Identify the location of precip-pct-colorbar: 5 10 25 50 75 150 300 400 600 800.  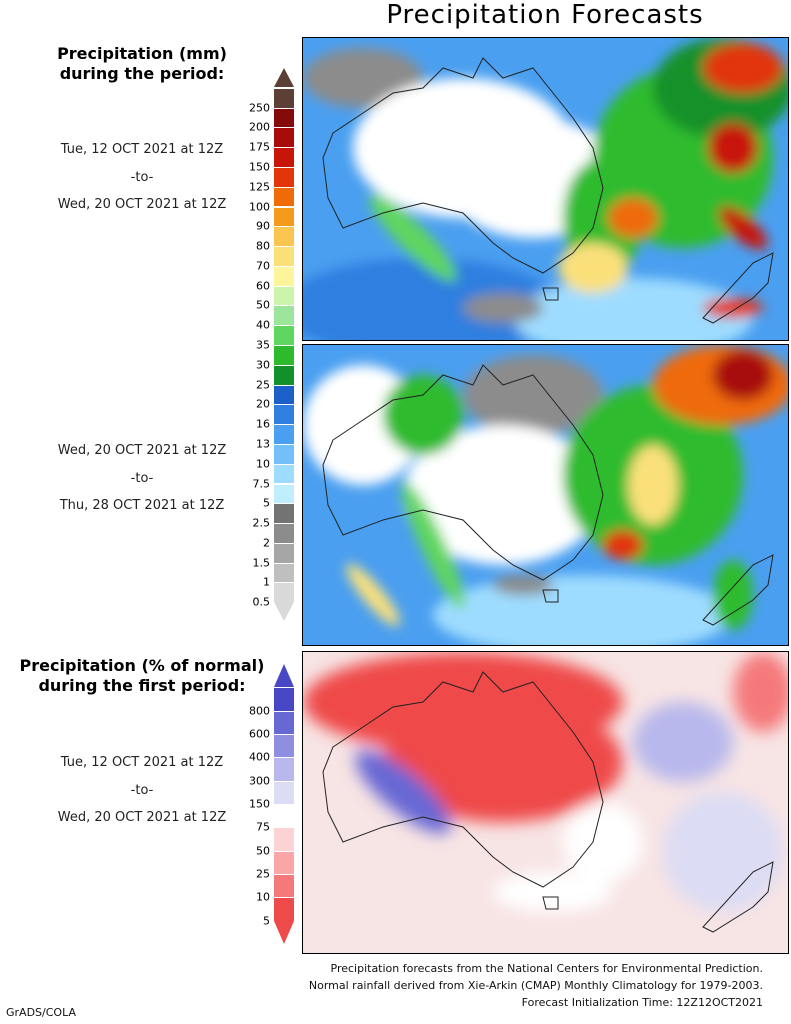
(271, 804).